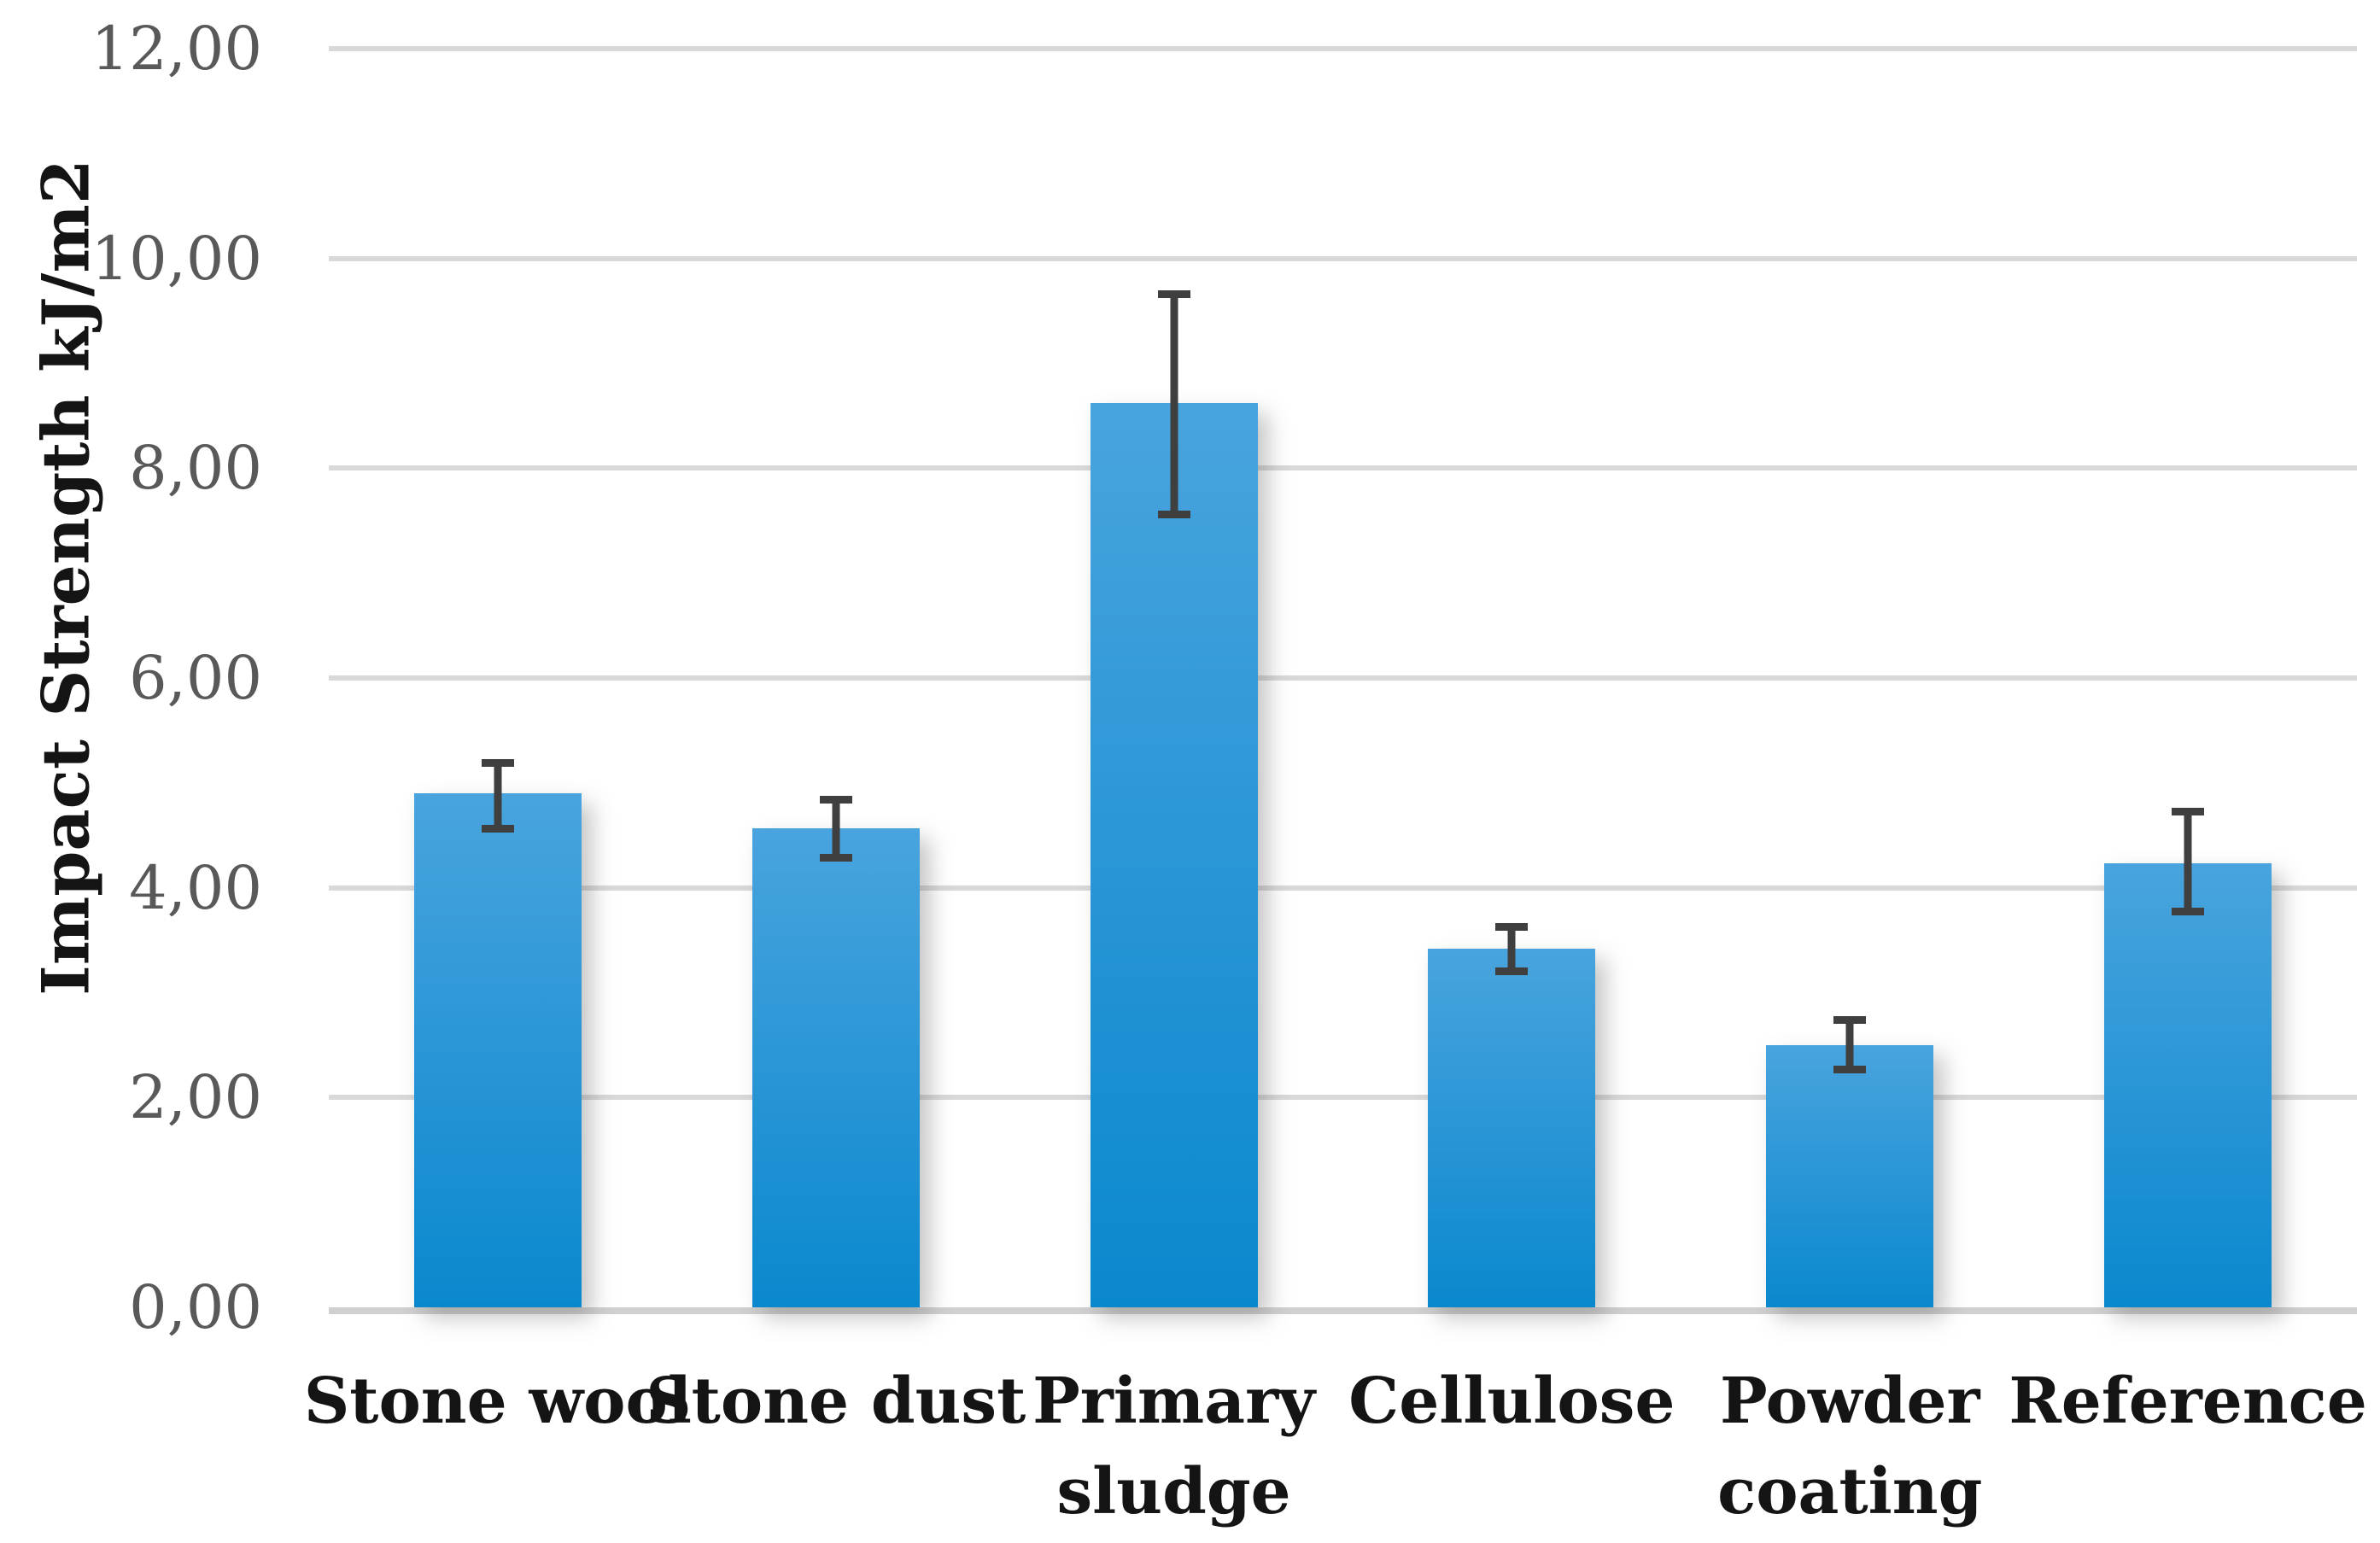  Describe the element at coordinates (1512, 1127) in the screenshot. I see `bar-cellulose` at that location.